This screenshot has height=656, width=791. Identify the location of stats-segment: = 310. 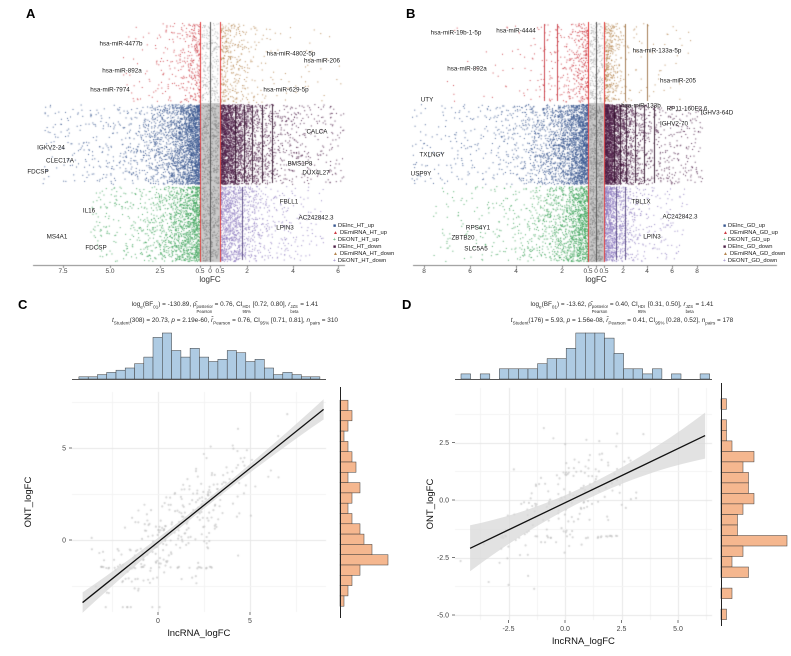
(329, 320).